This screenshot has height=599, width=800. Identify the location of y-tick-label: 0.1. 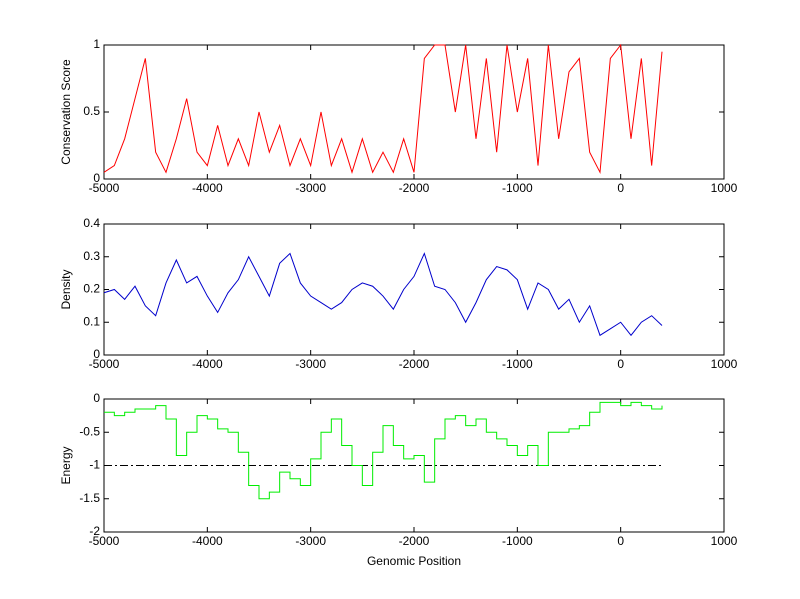
(91, 321).